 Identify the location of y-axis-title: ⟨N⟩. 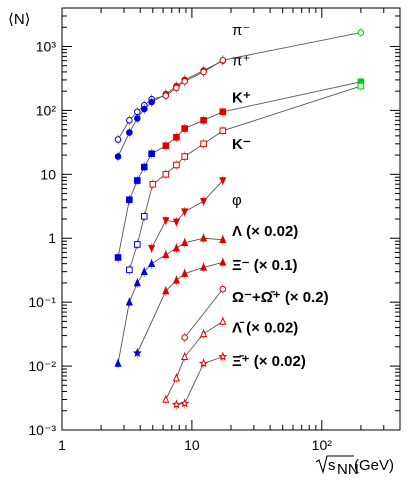
(19, 19).